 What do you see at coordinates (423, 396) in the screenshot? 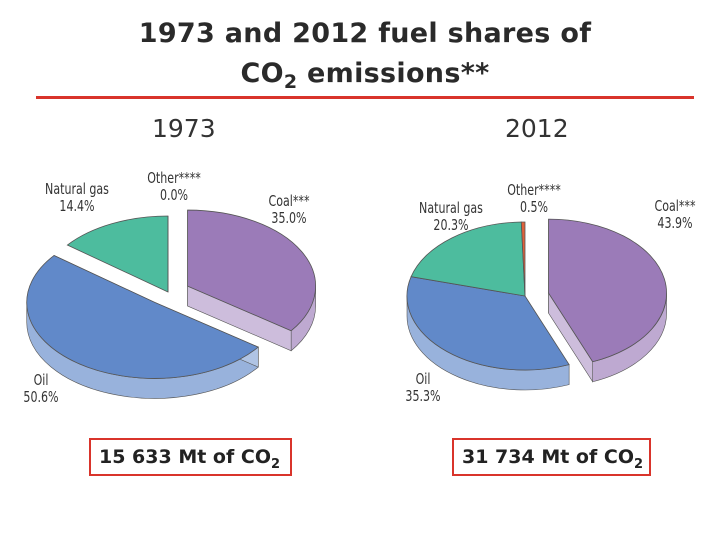
I see `label-2012-oil-value: 35.3%` at bounding box center [423, 396].